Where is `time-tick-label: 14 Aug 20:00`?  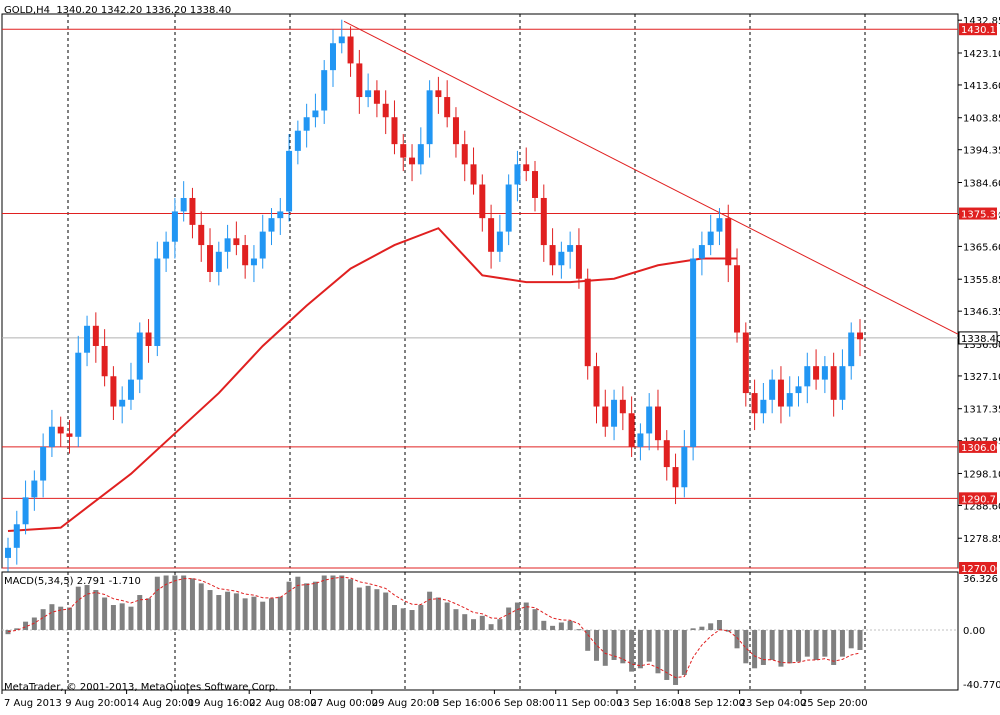 time-tick-label: 14 Aug 20:00 is located at coordinates (160, 703).